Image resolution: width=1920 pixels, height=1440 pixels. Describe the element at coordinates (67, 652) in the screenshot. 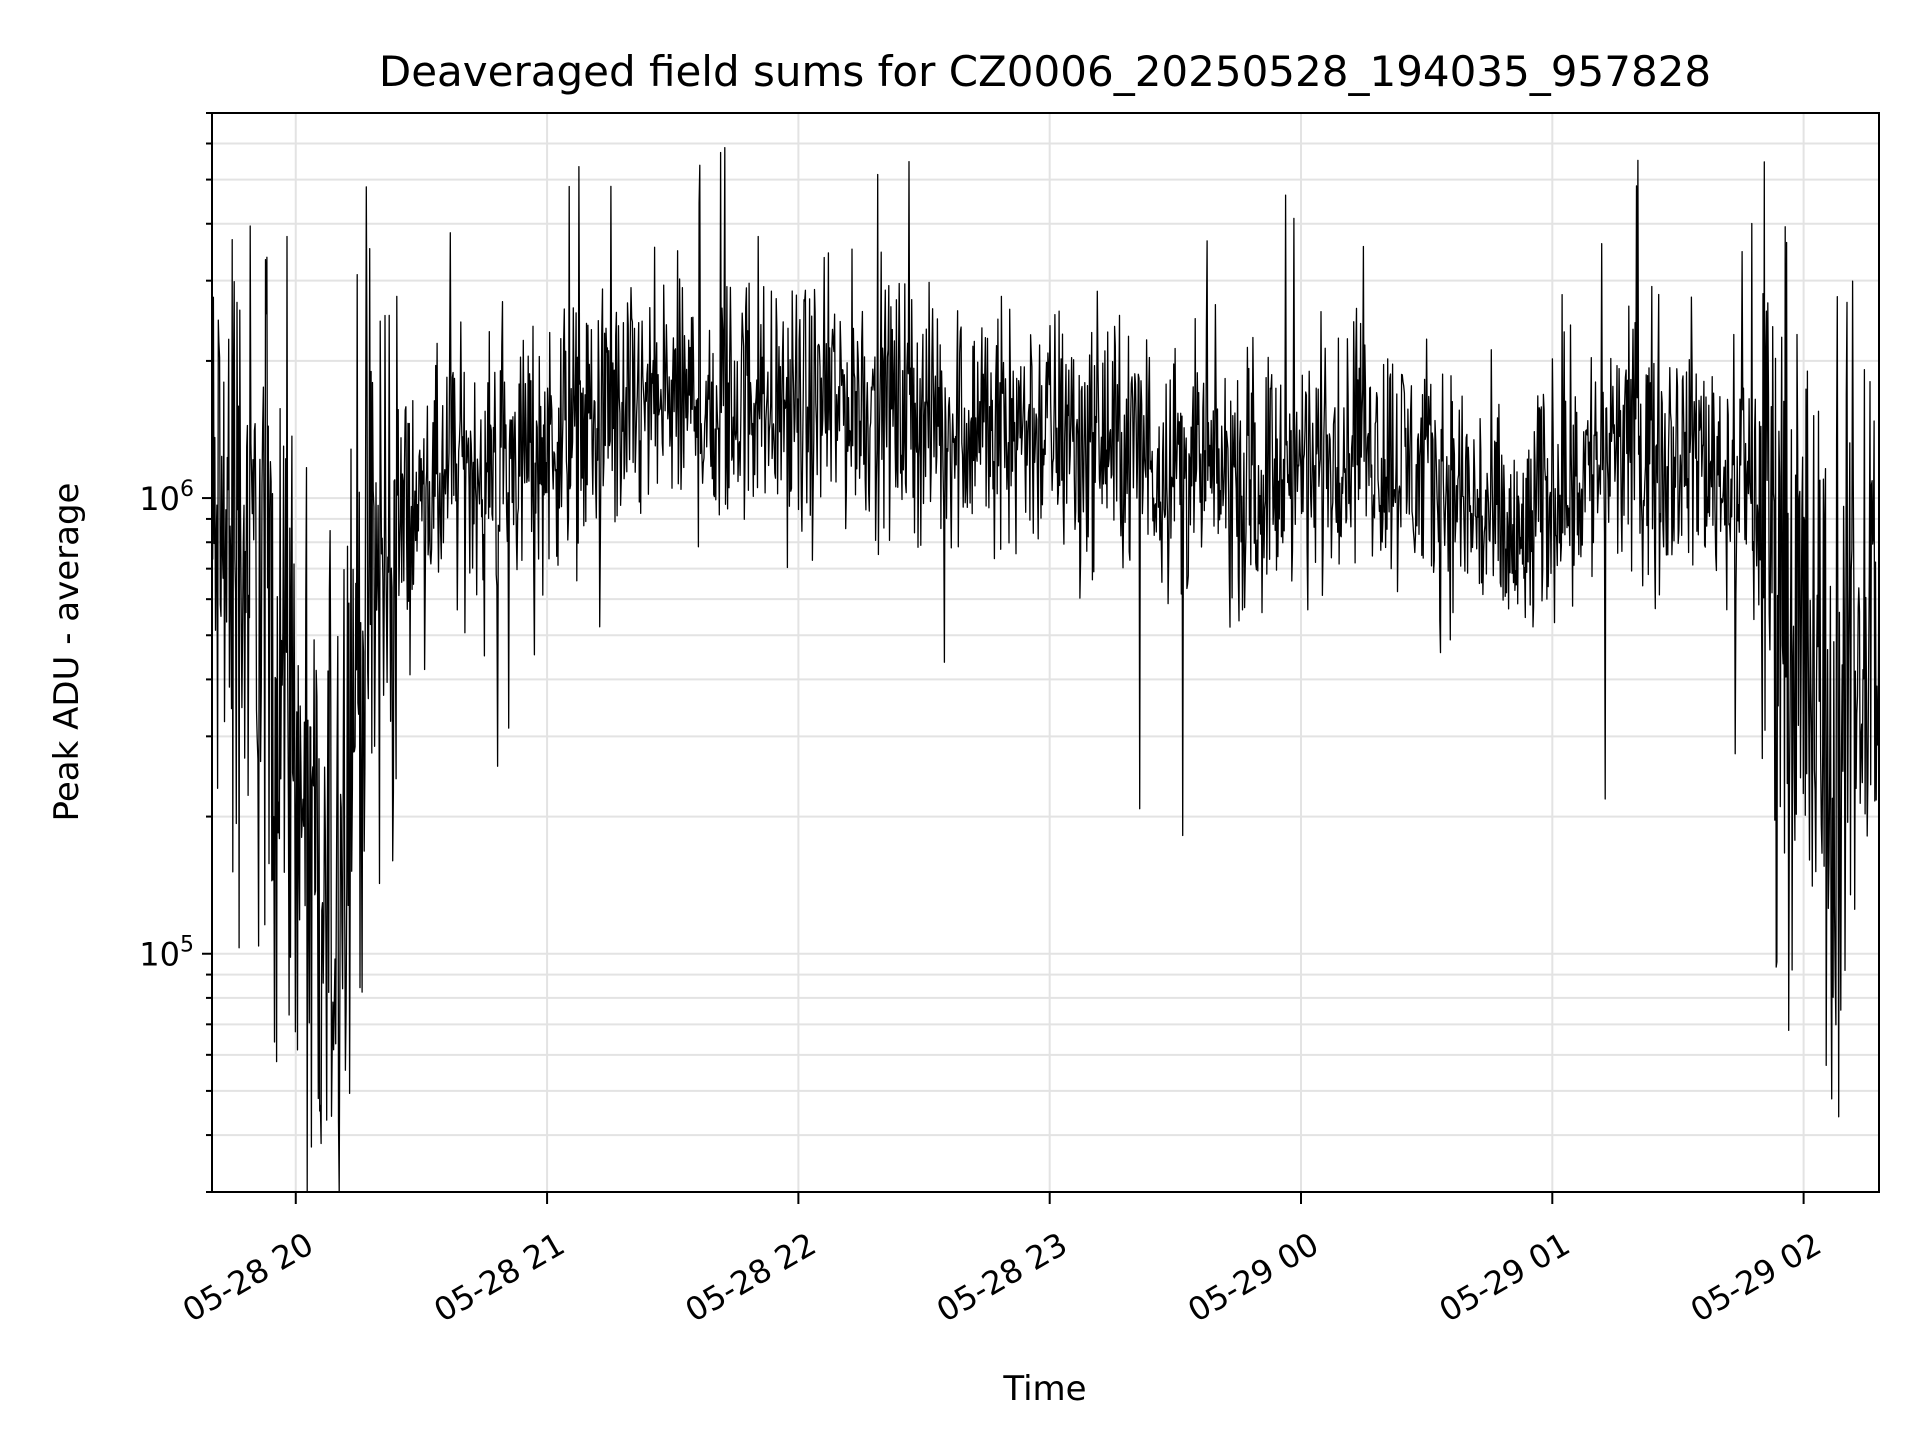

I see `y-axis-label: Peak ADU - average` at that location.